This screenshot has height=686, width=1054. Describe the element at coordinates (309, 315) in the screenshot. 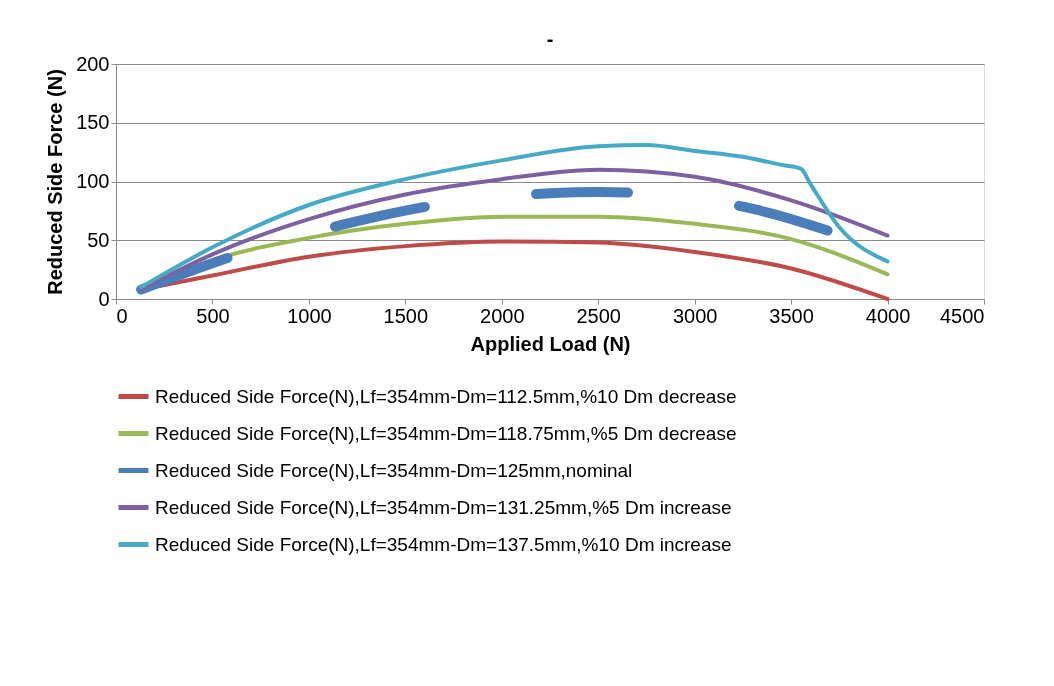

I see `x-tick-label: 1000` at that location.